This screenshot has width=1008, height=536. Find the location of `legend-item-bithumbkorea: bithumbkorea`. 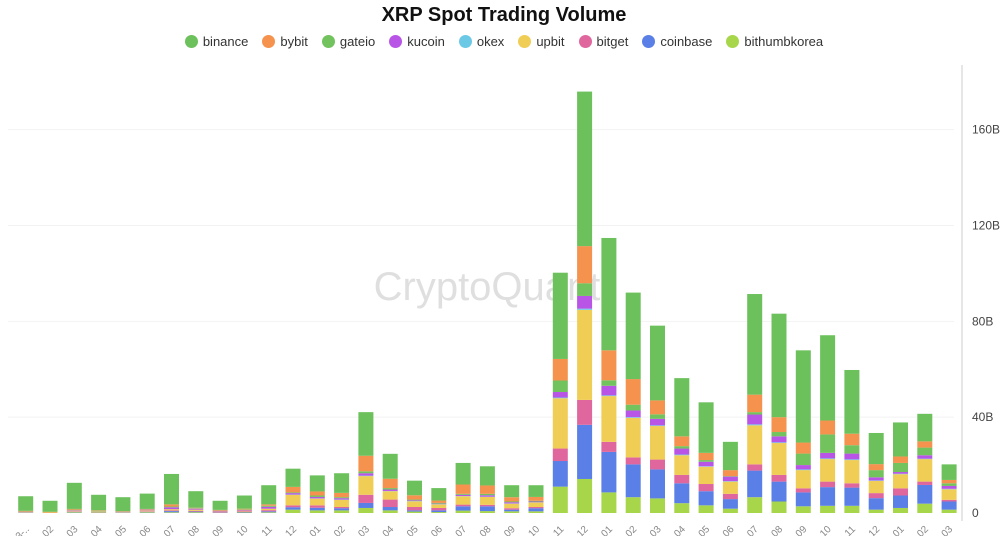

legend-item-bithumbkorea: bithumbkorea is located at coordinates (774, 41).